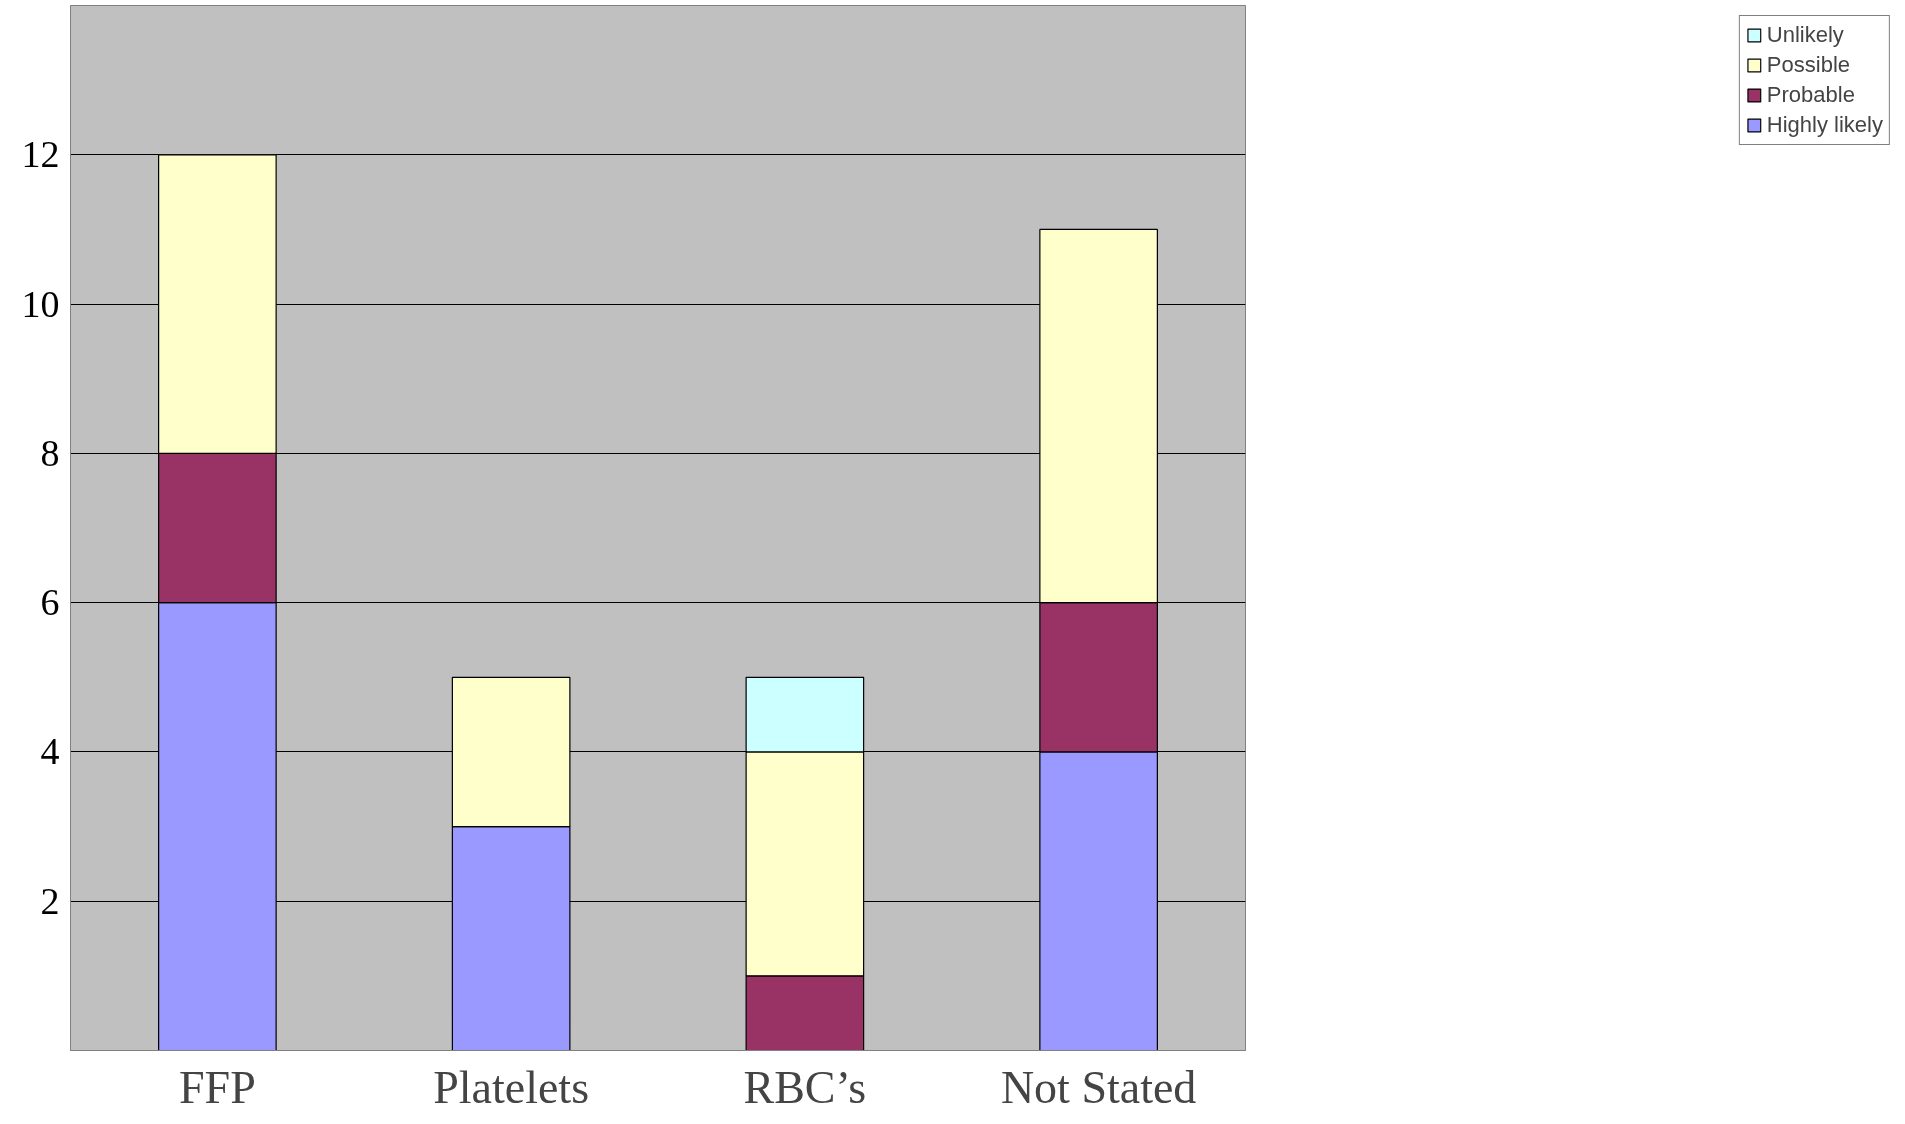 The image size is (1905, 1124). What do you see at coordinates (50, 751) in the screenshot?
I see `y-tick-label: 4` at bounding box center [50, 751].